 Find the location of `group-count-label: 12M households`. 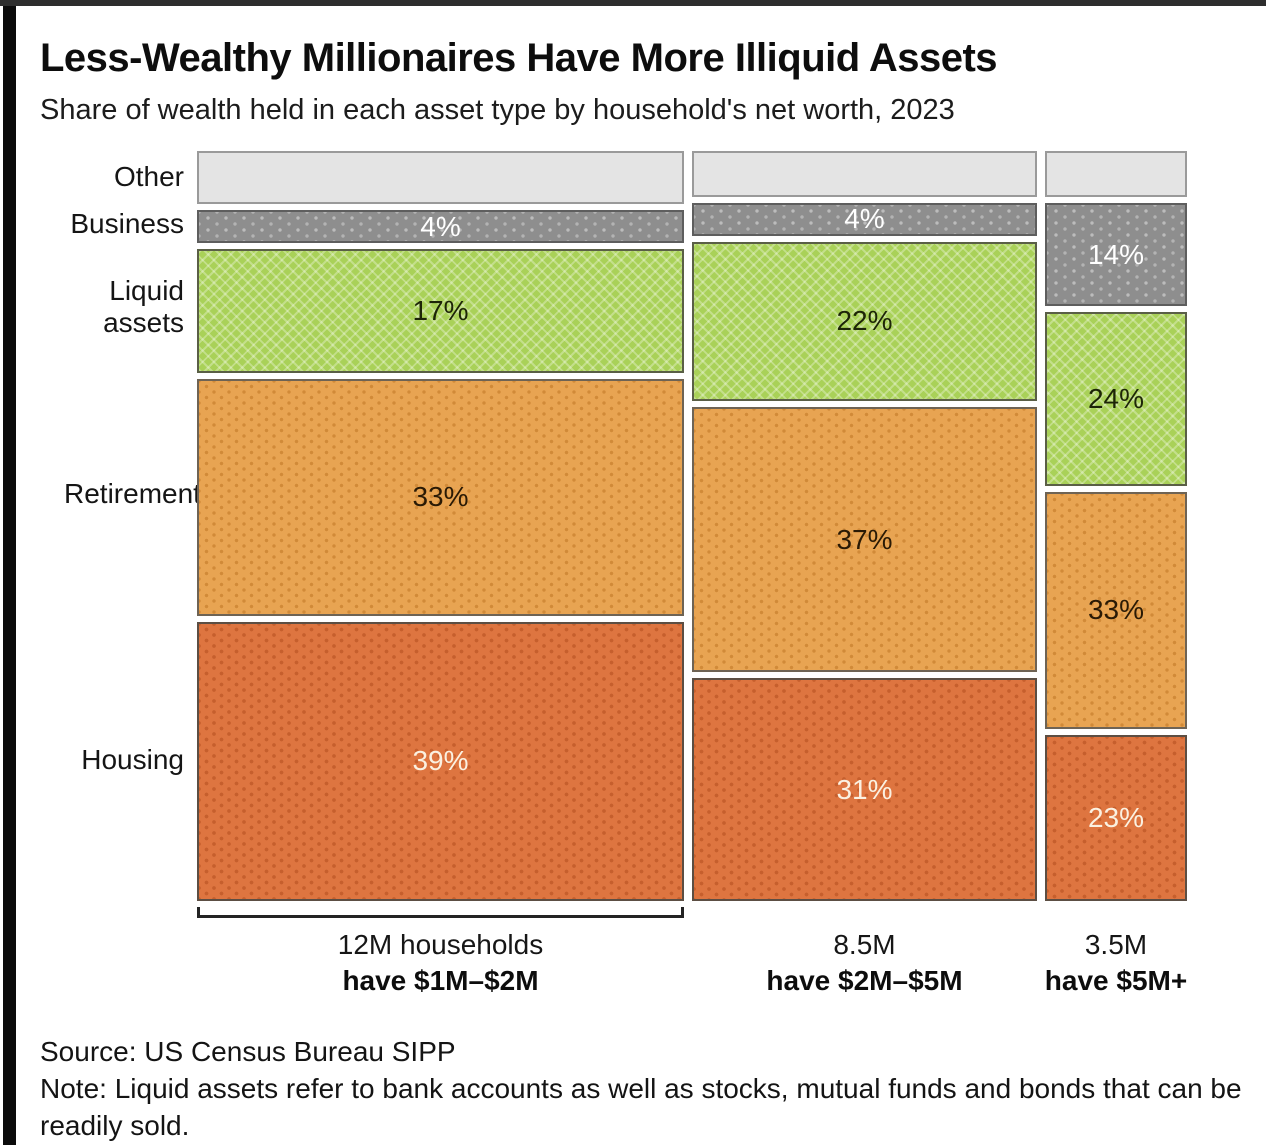

group-count-label: 12M households is located at coordinates (440, 944).